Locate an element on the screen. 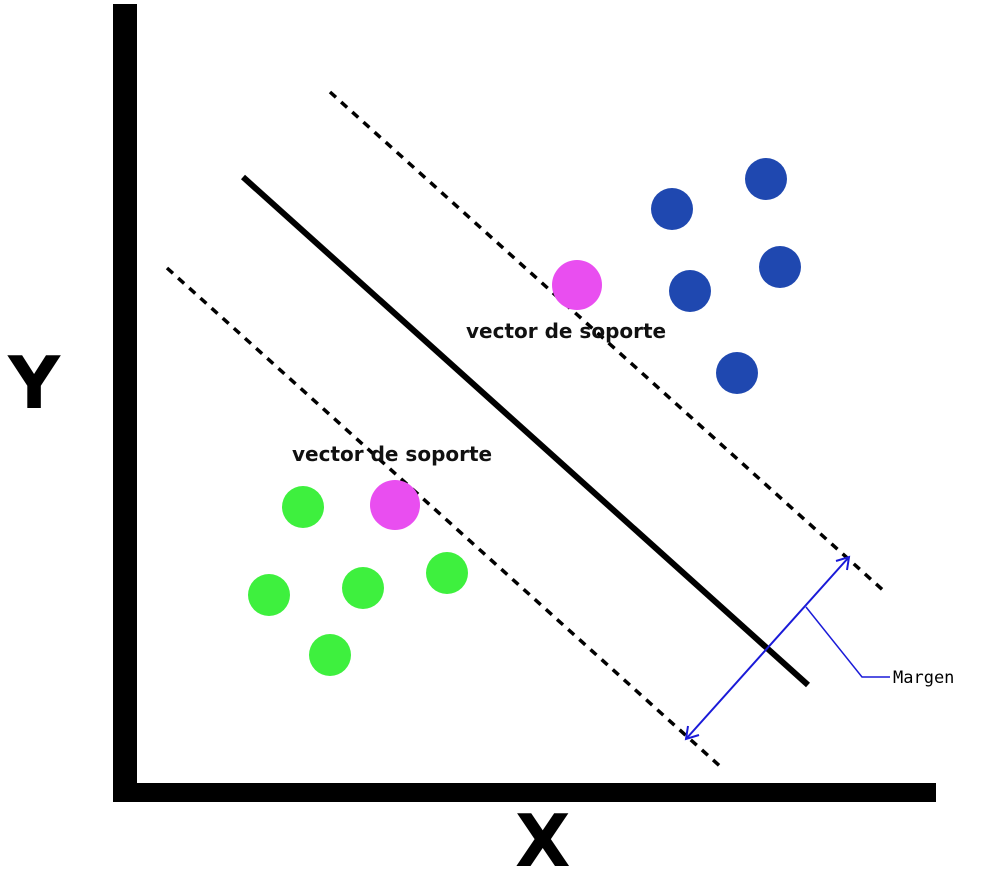 Image resolution: width=981 pixels, height=872 pixels. x-axis is located at coordinates (524, 792).